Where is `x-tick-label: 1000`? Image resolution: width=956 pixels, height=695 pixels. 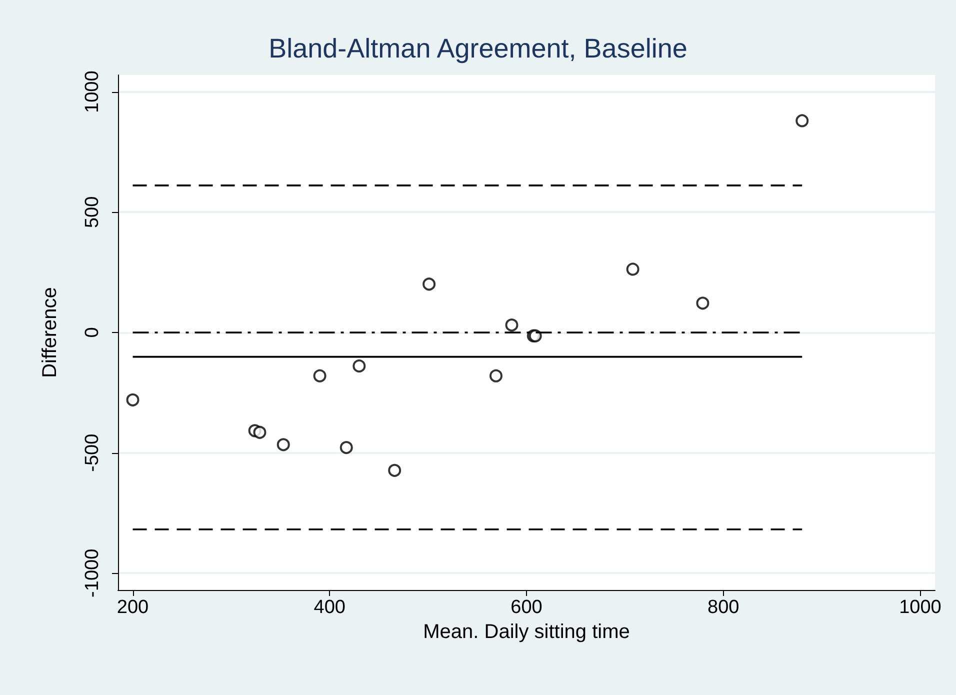
x-tick-label: 1000 is located at coordinates (920, 607).